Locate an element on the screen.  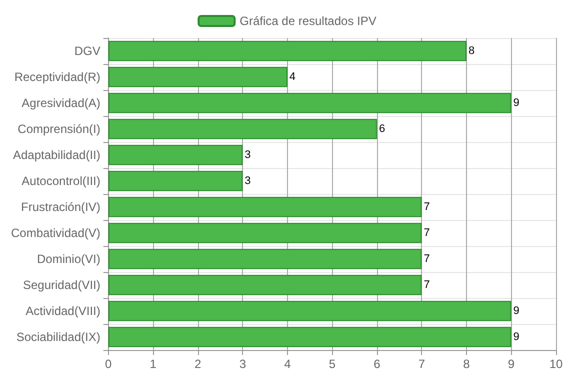
y-tick-label: Receptividad(R) is located at coordinates (57, 77).